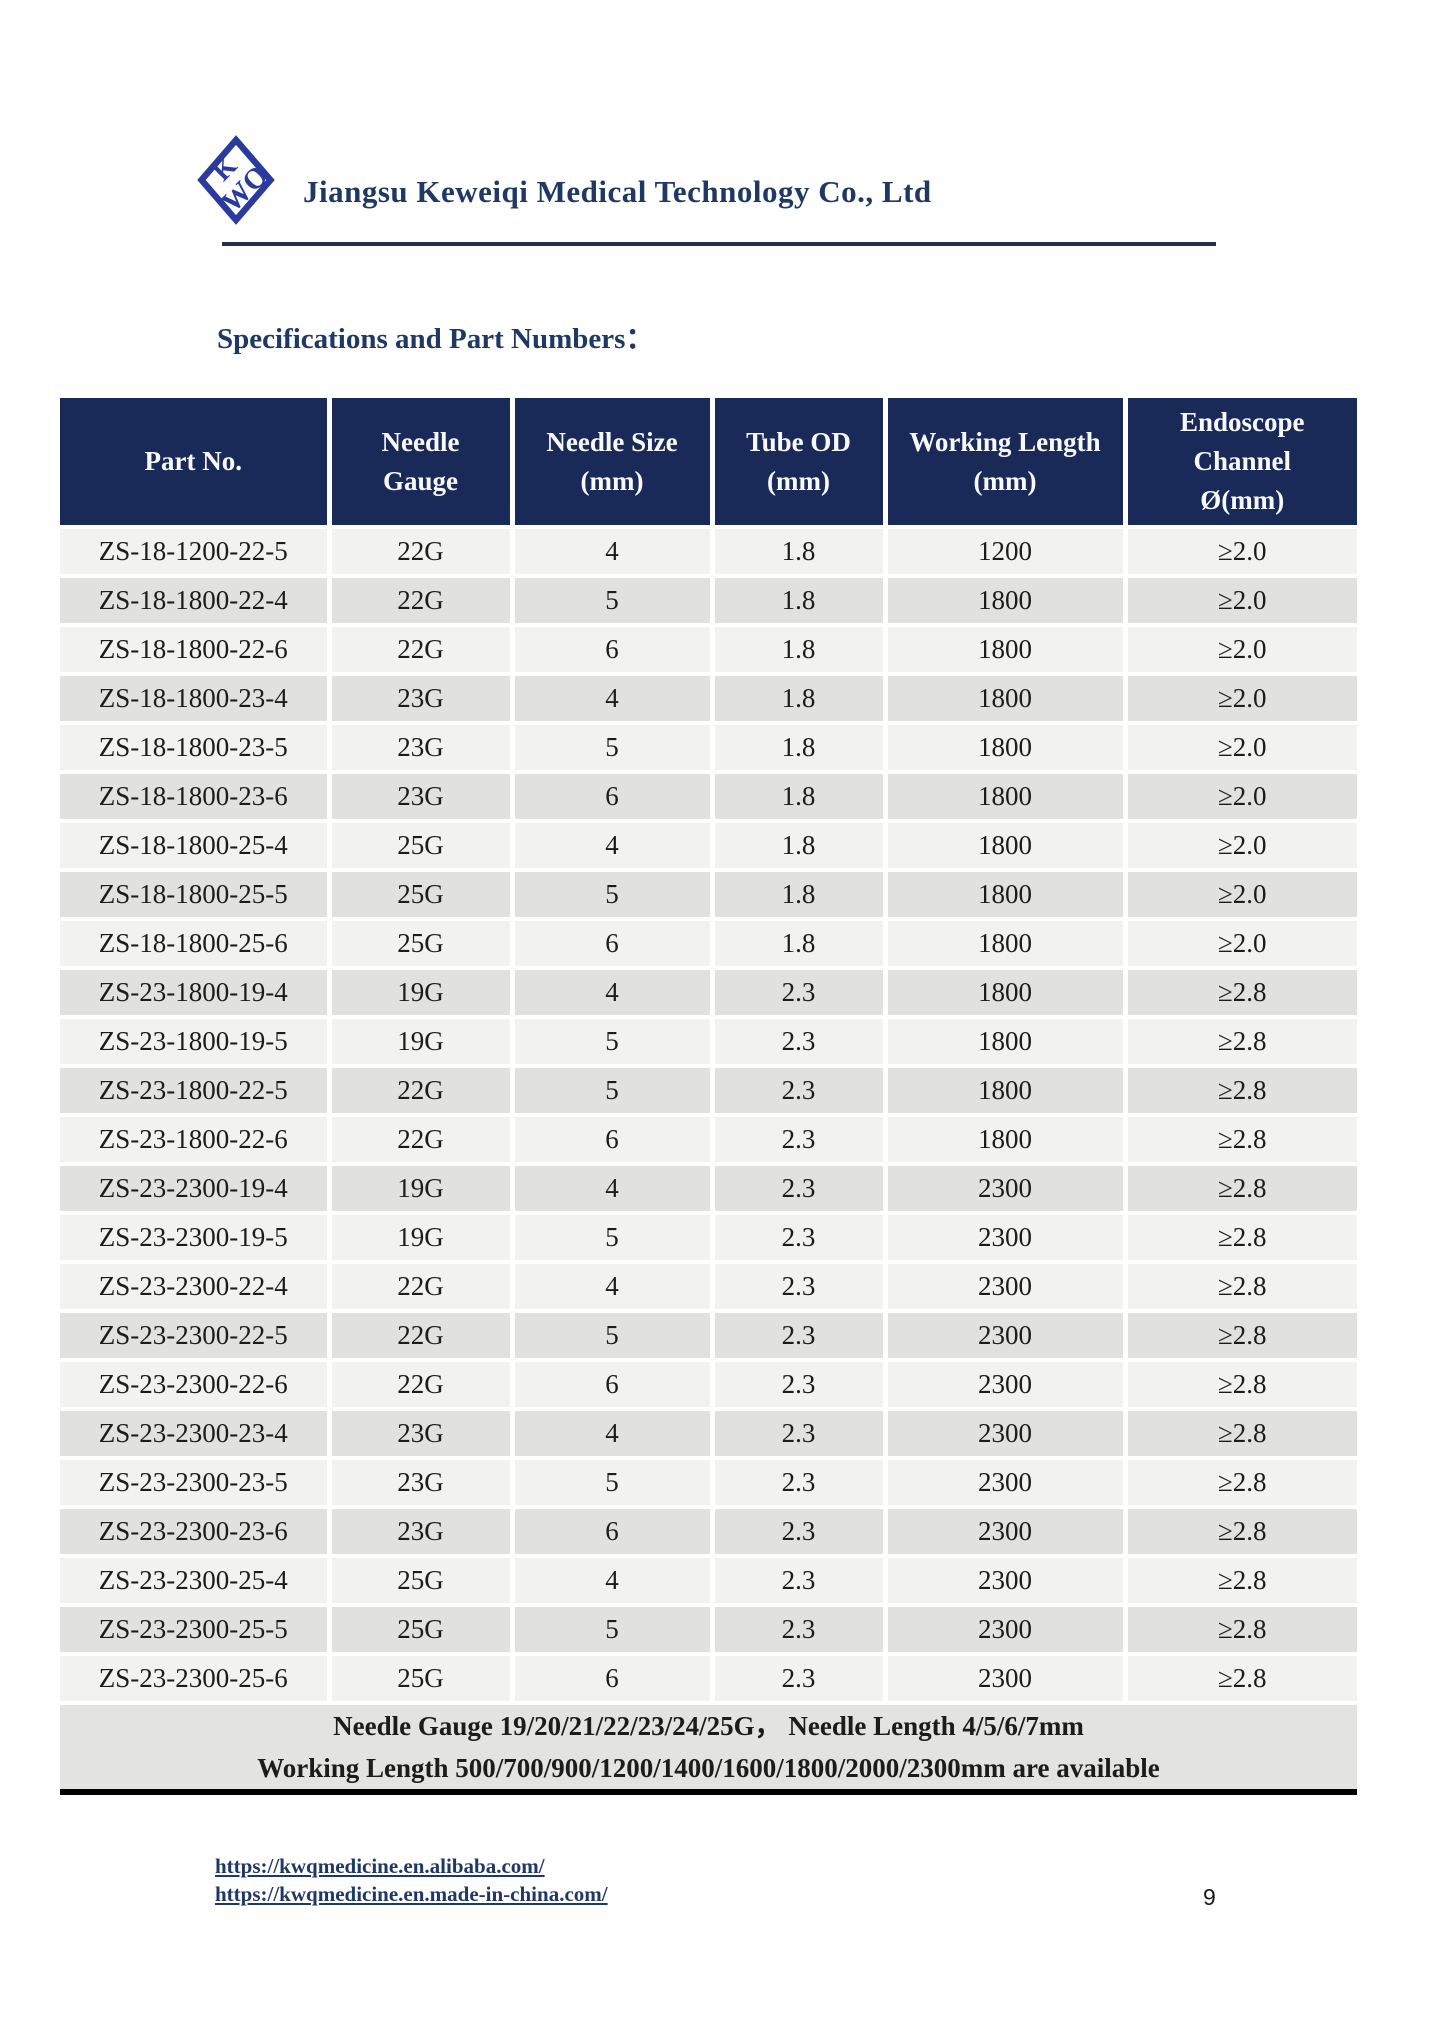  I want to click on table-row: ZS-23-2300-25-5 25G 5 2.3 2300 ≥2.8, so click(708, 1628).